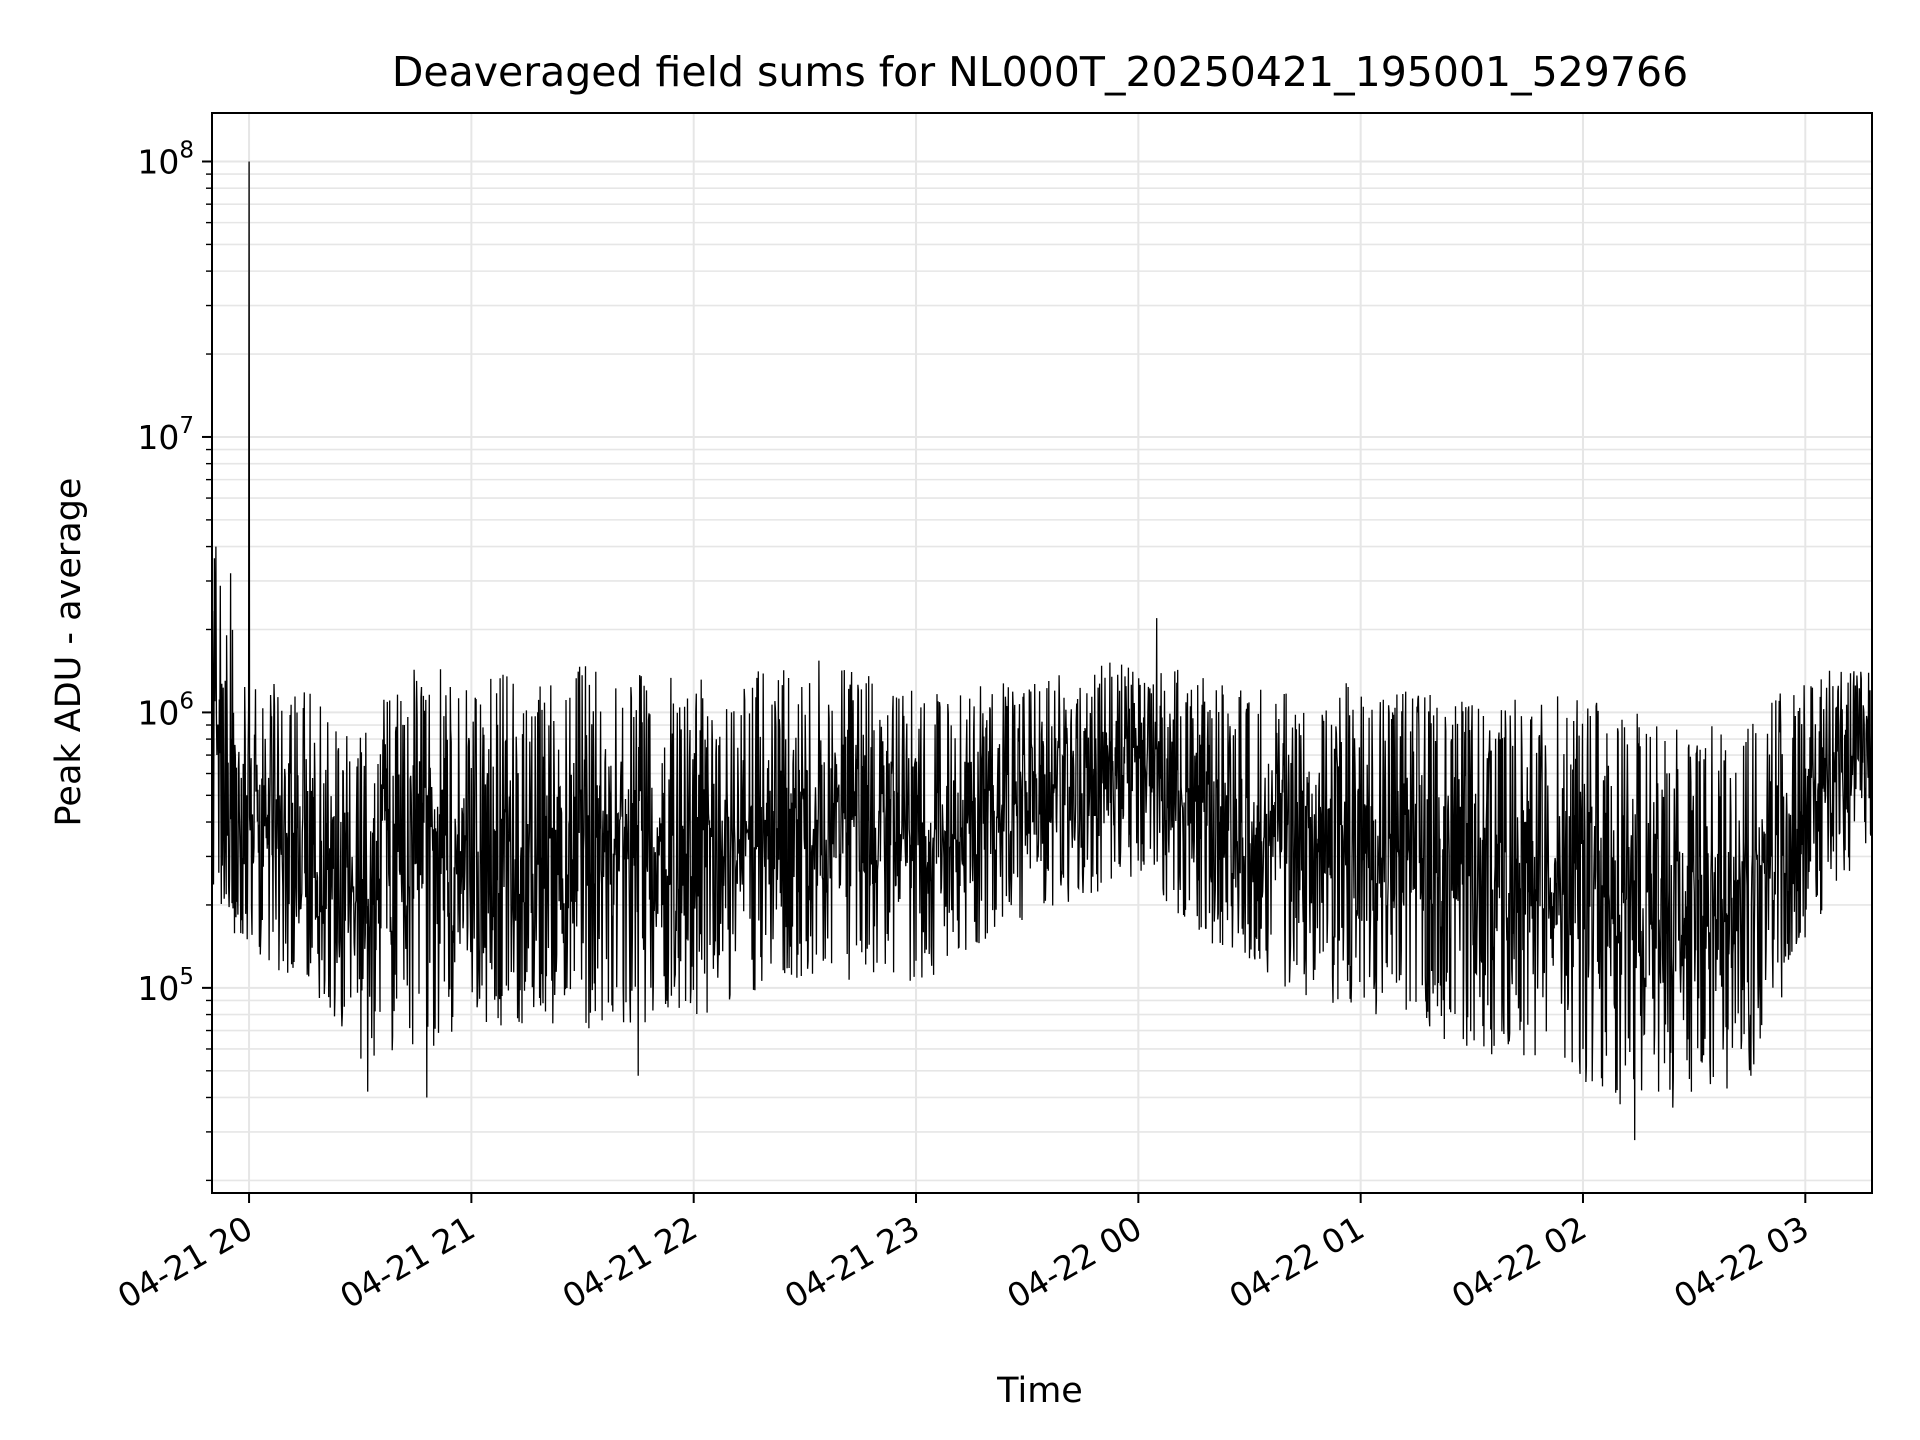 The width and height of the screenshot is (1920, 1440). I want to click on y-tick-exponent: 5, so click(186, 977).